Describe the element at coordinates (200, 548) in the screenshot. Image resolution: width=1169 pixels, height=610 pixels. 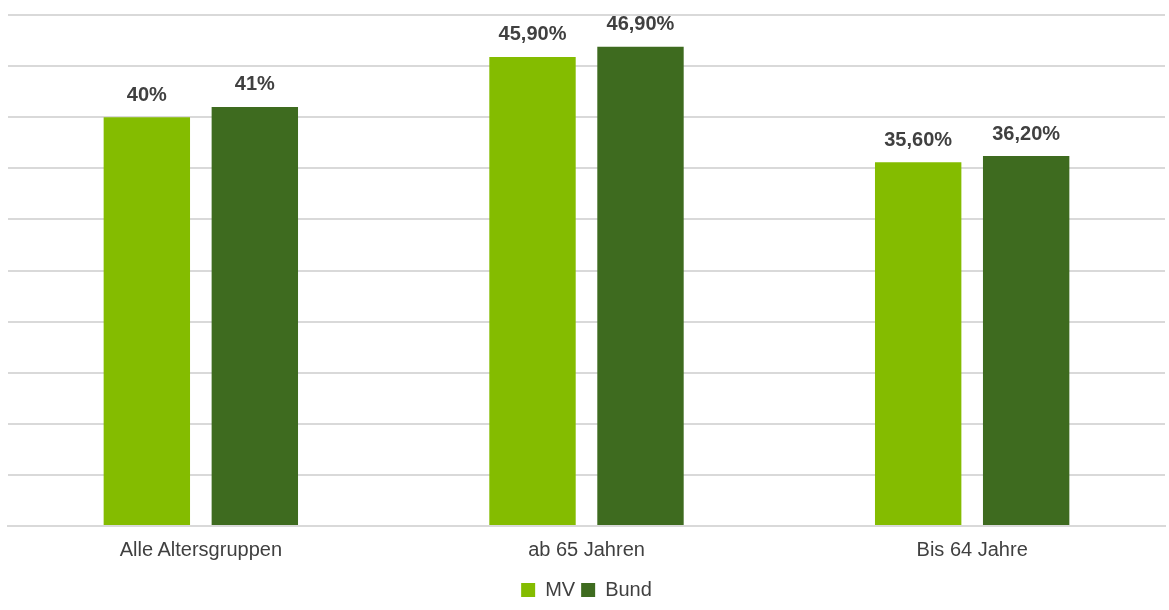
I see `x-tick-label: Alle Altersgruppen` at that location.